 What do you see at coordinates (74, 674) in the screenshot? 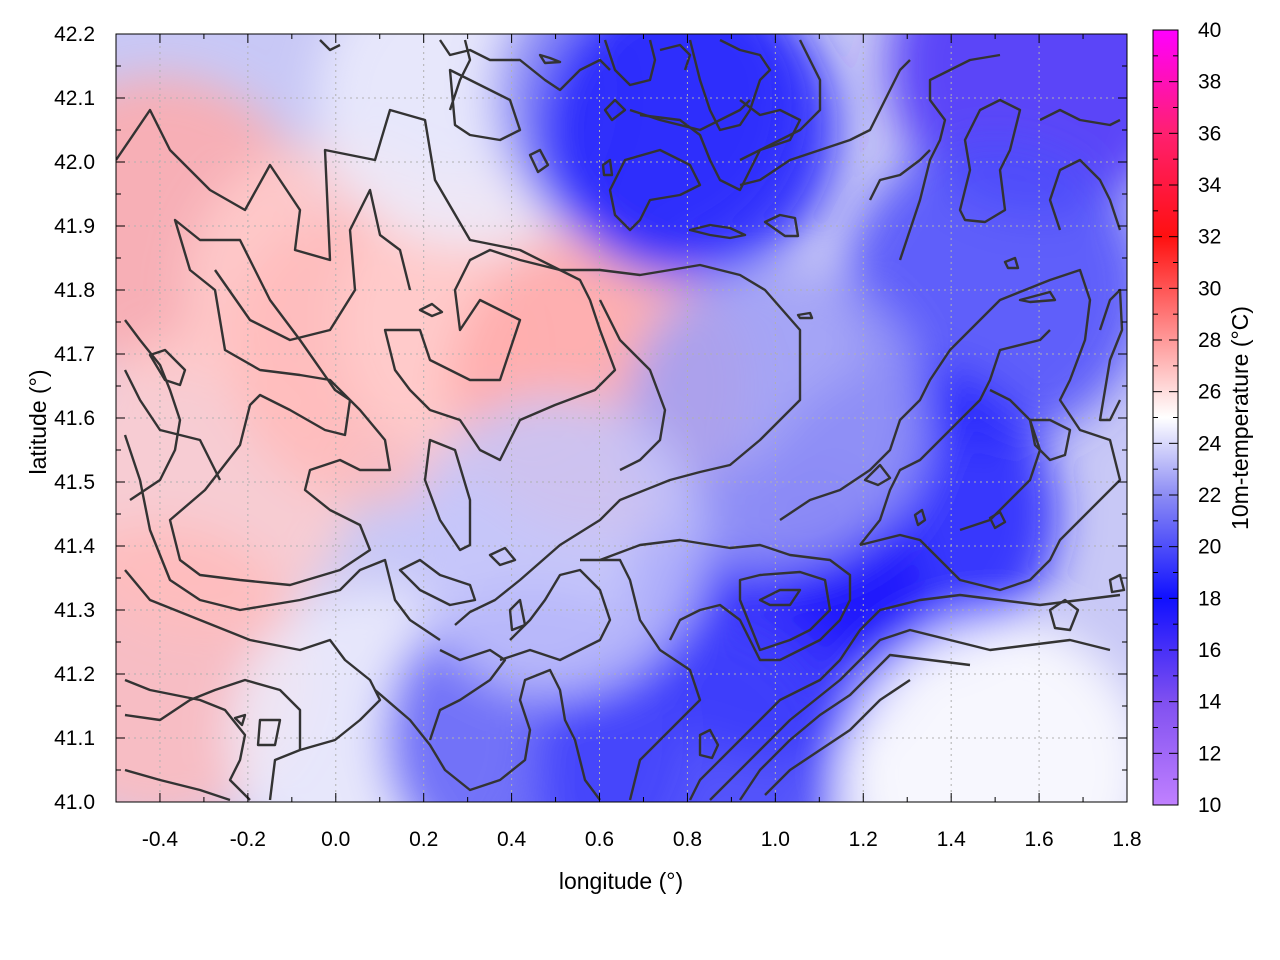
I see `y-tick-label: 41.2` at bounding box center [74, 674].